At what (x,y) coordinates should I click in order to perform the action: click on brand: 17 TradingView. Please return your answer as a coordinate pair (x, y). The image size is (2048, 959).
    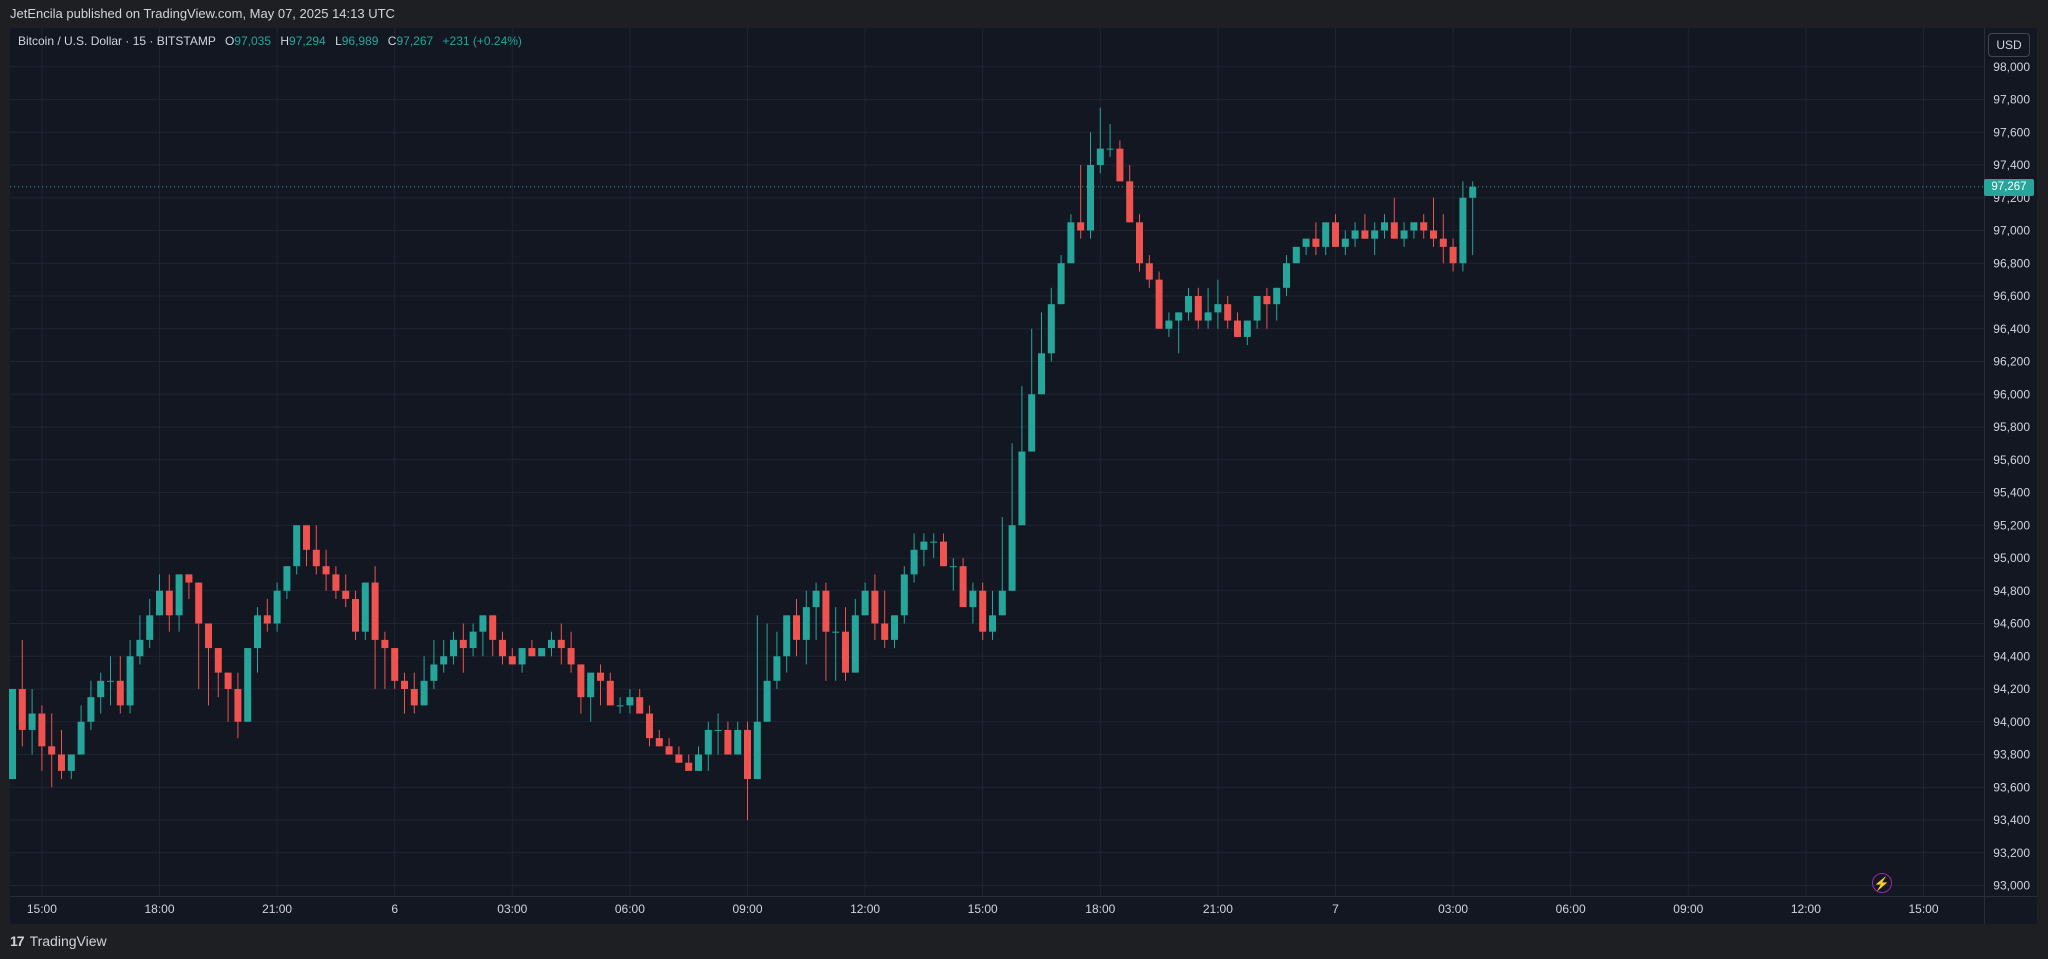
    Looking at the image, I should click on (58, 941).